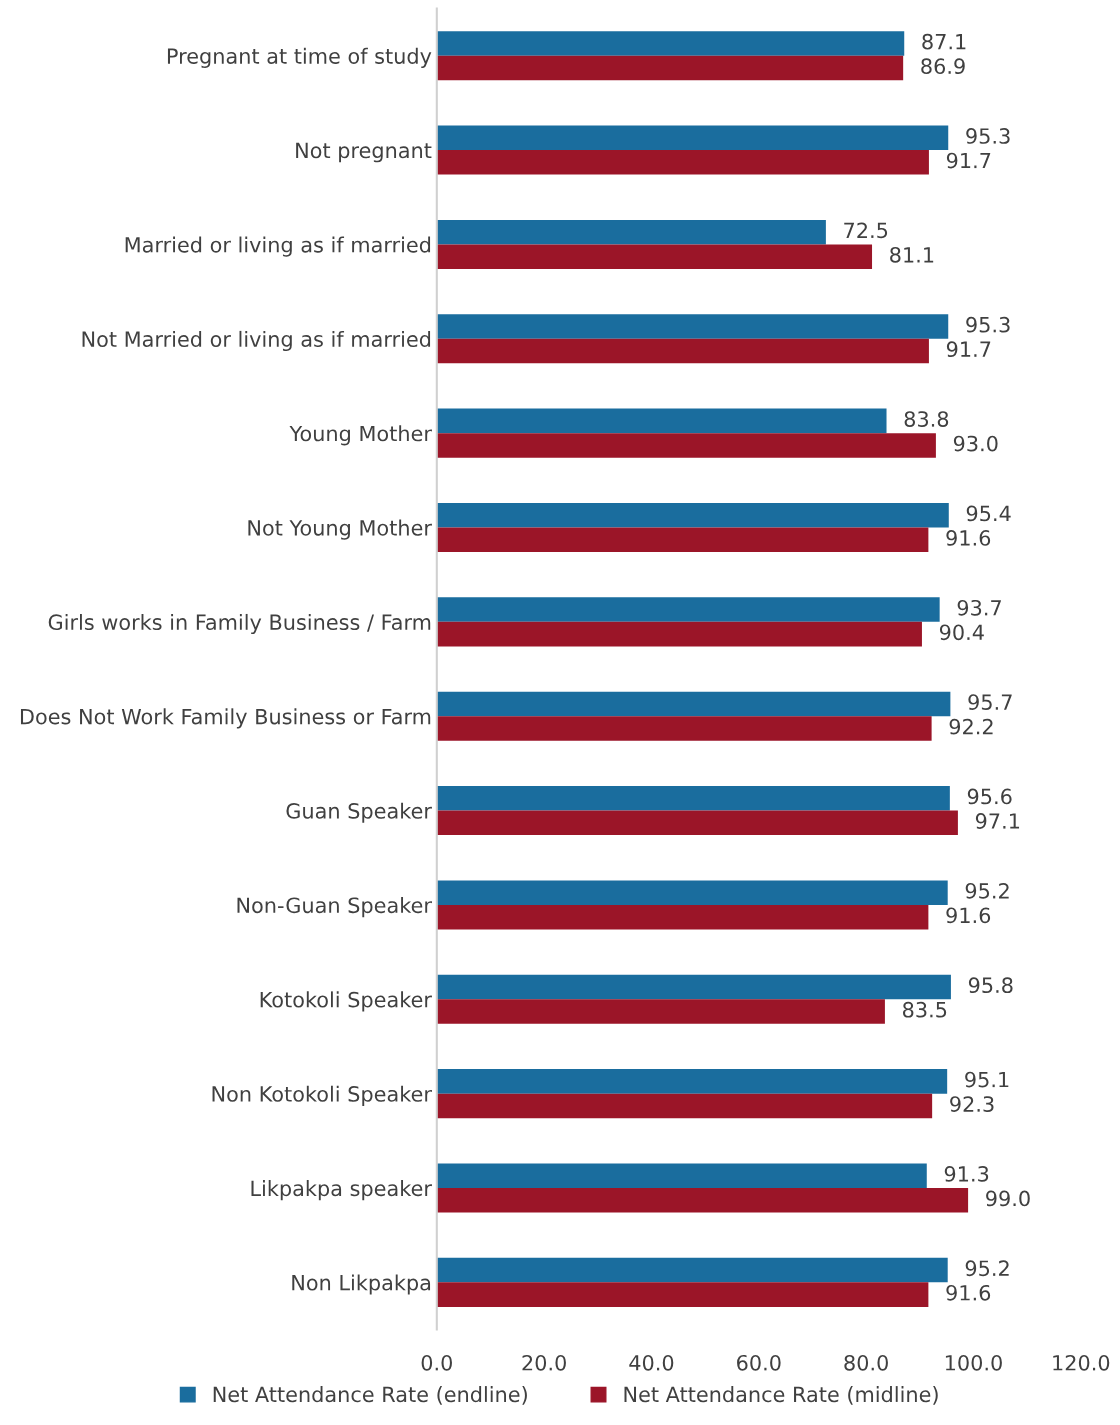  I want to click on legend-label: Net Attendance Rate (midline), so click(781, 1395).